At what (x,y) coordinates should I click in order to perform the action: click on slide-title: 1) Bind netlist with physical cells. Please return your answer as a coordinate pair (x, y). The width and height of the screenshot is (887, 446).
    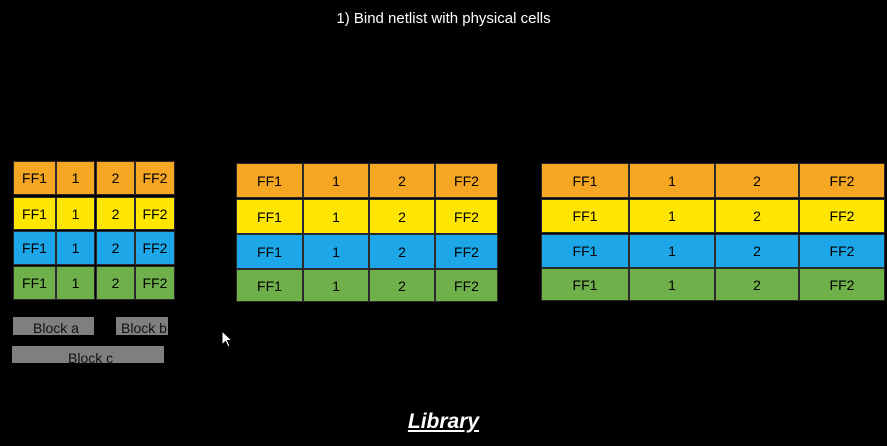
    Looking at the image, I should click on (443, 18).